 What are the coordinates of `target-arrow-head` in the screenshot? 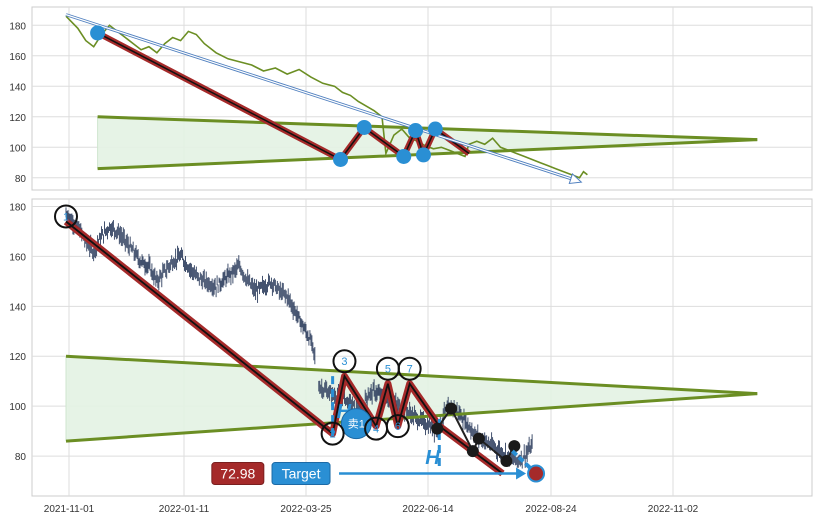 It's located at (521, 473).